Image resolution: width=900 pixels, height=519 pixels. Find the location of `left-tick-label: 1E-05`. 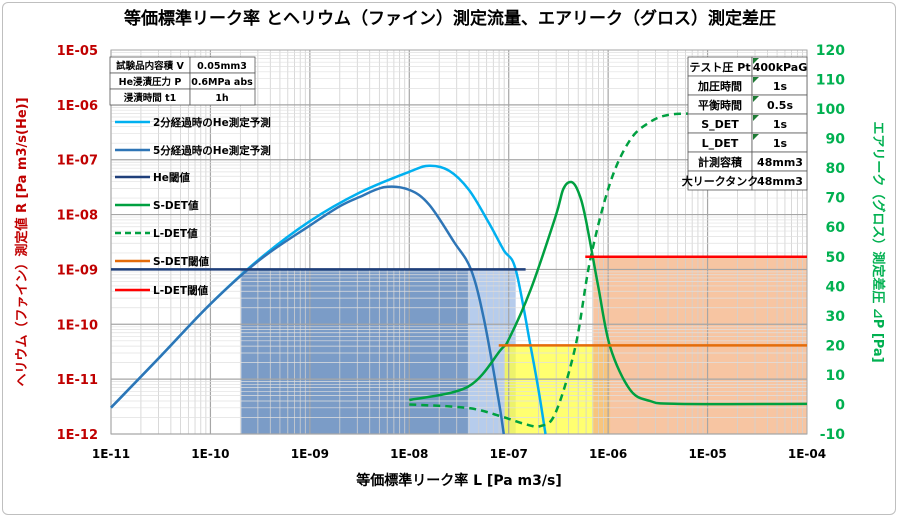

left-tick-label: 1E-05 is located at coordinates (77, 51).